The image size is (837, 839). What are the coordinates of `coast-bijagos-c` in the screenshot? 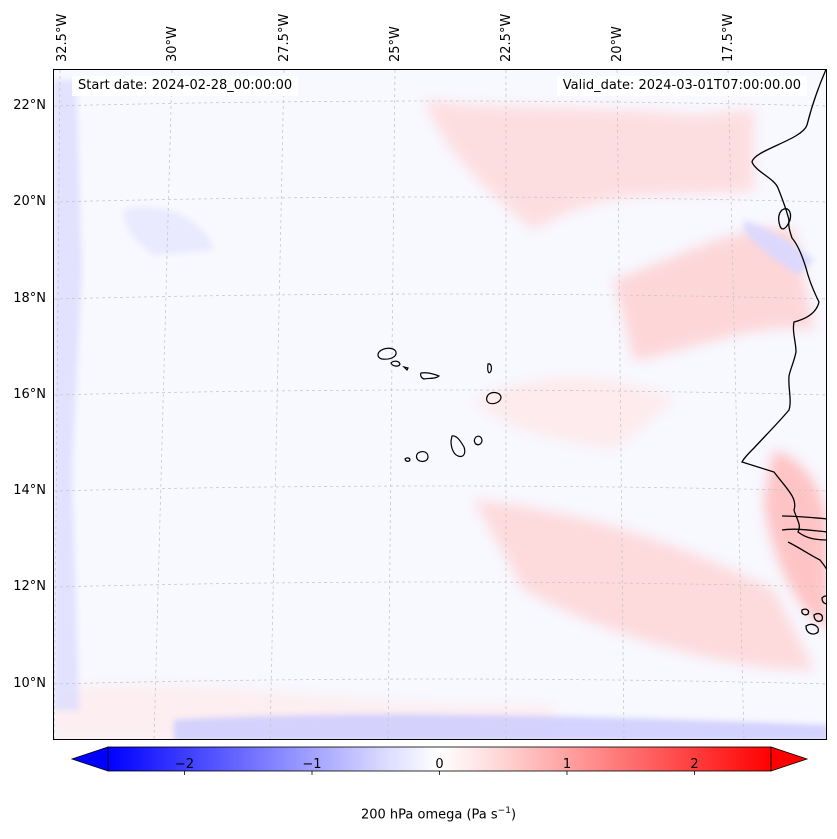 It's located at (812, 629).